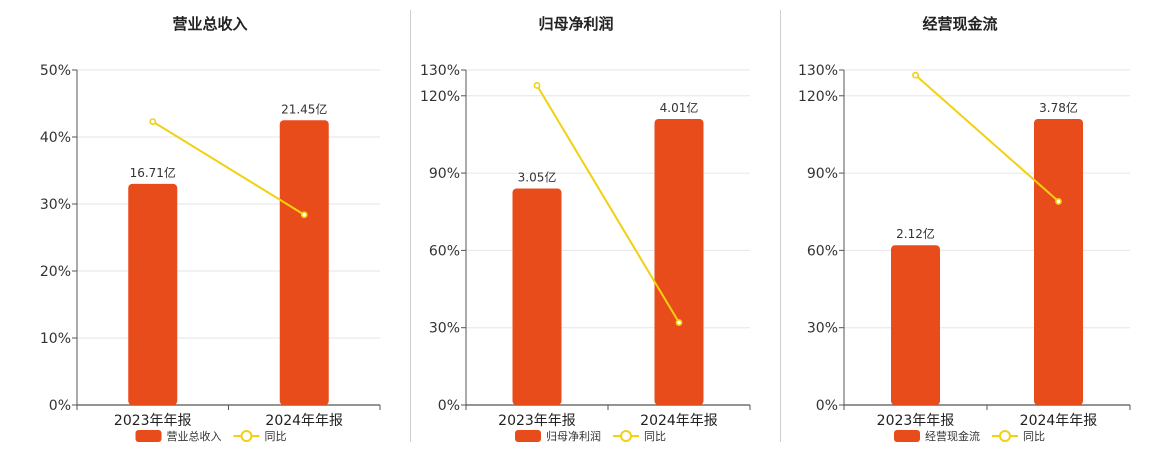 The height and width of the screenshot is (454, 1160). I want to click on legend-bar-label: 归母净利润, so click(573, 436).